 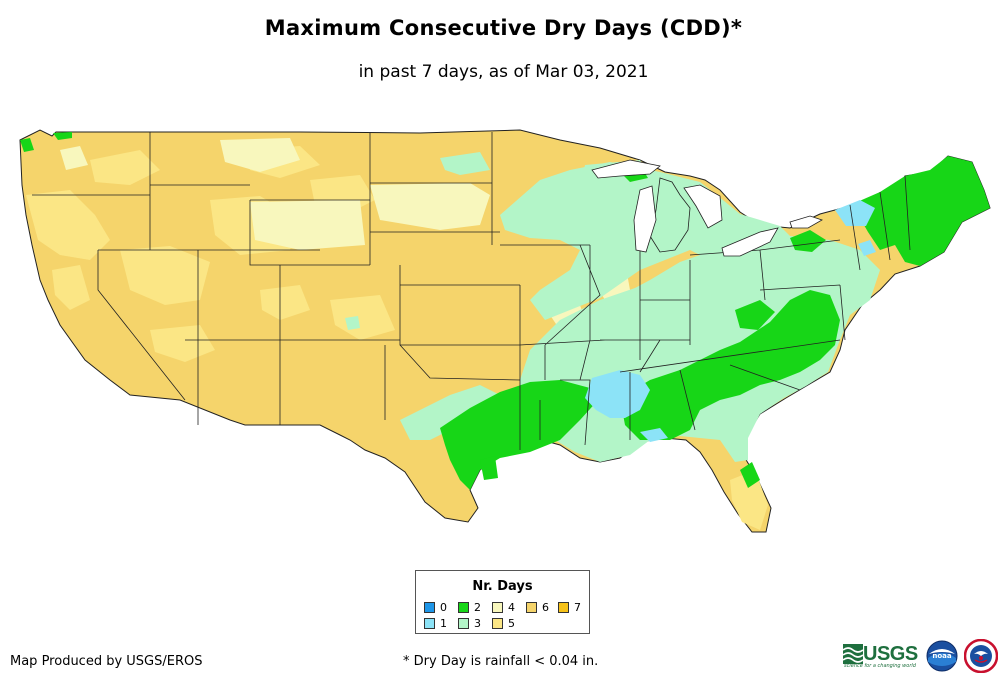 What do you see at coordinates (503, 608) in the screenshot?
I see `legend-item-4: 4` at bounding box center [503, 608].